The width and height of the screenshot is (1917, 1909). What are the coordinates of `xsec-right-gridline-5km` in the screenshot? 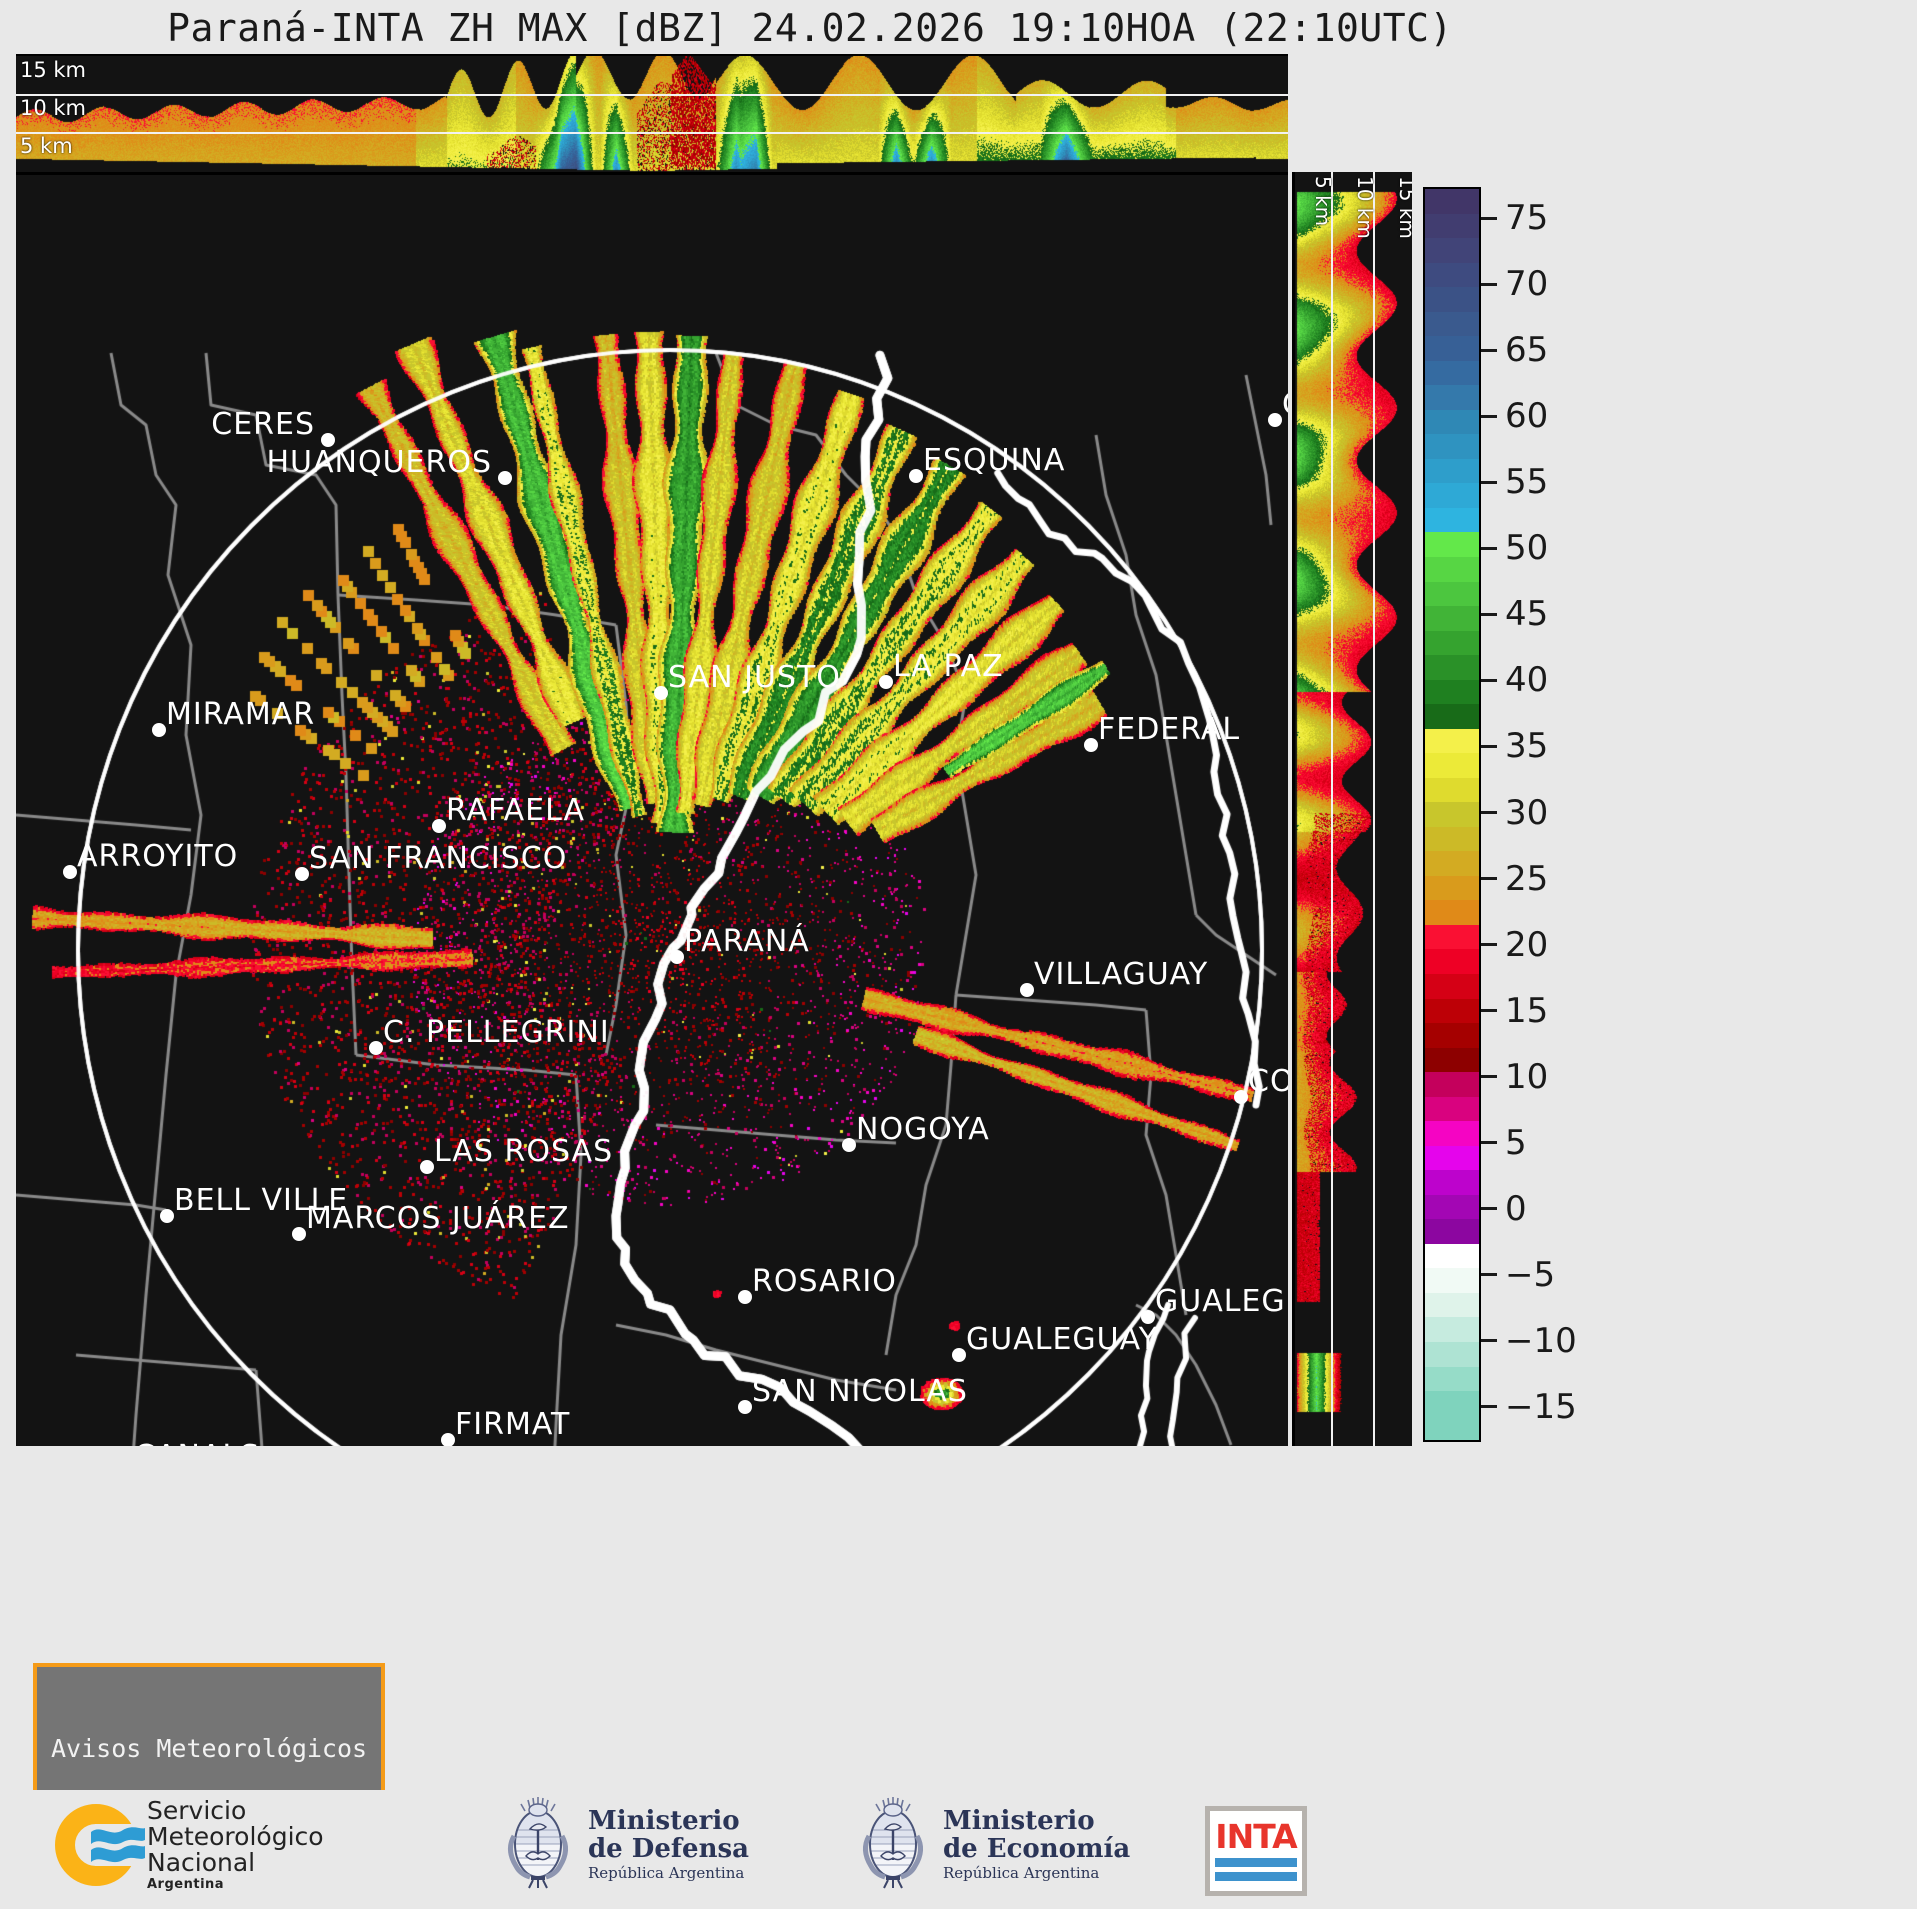 It's located at (1332, 809).